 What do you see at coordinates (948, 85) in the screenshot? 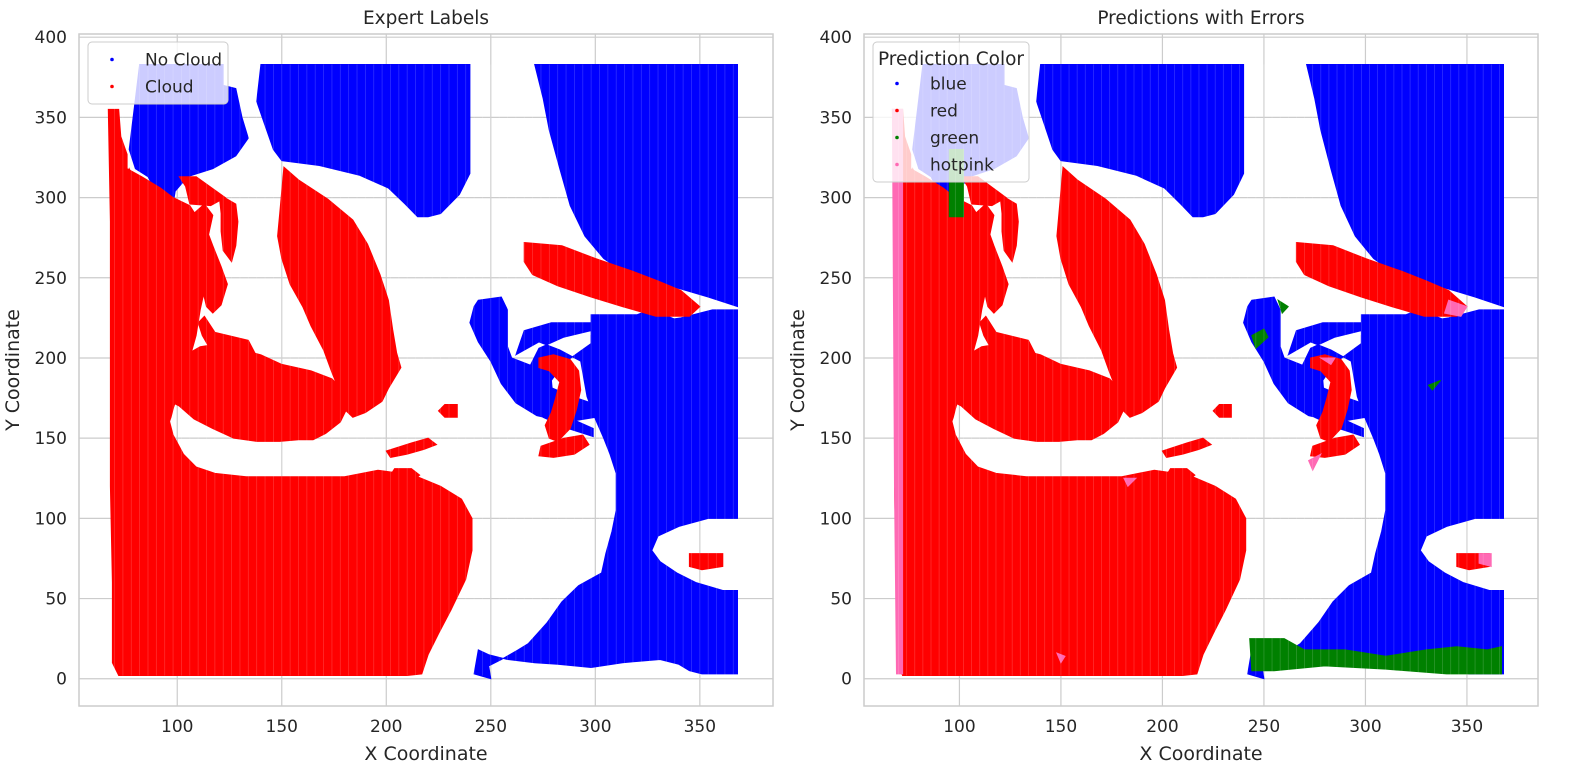
I see `legend-label: blue` at bounding box center [948, 85].